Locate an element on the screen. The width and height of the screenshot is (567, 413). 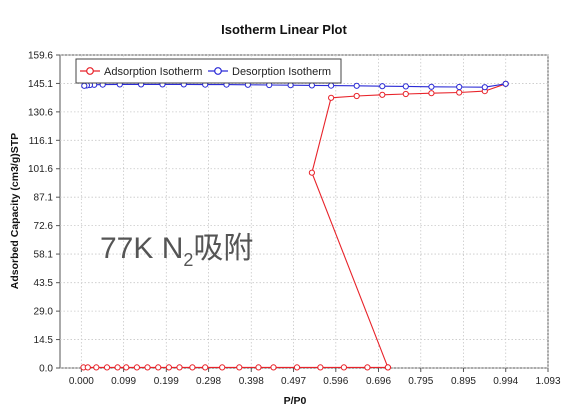
x-tick-label: 0.099 is located at coordinates (123, 381).